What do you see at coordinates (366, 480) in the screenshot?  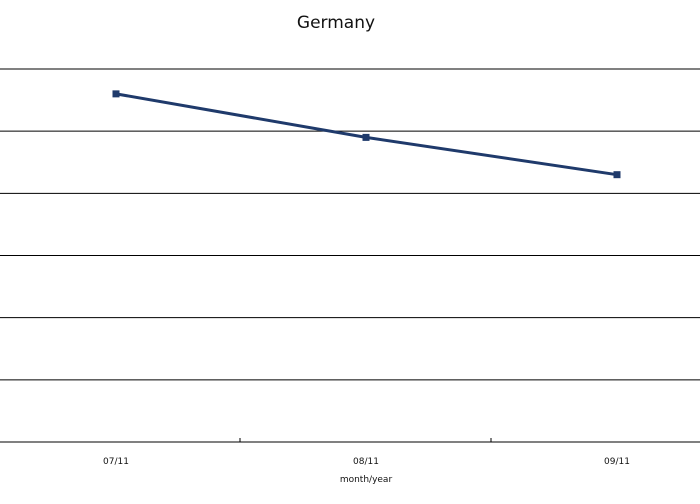 I see `x-axis-label: month/year` at bounding box center [366, 480].